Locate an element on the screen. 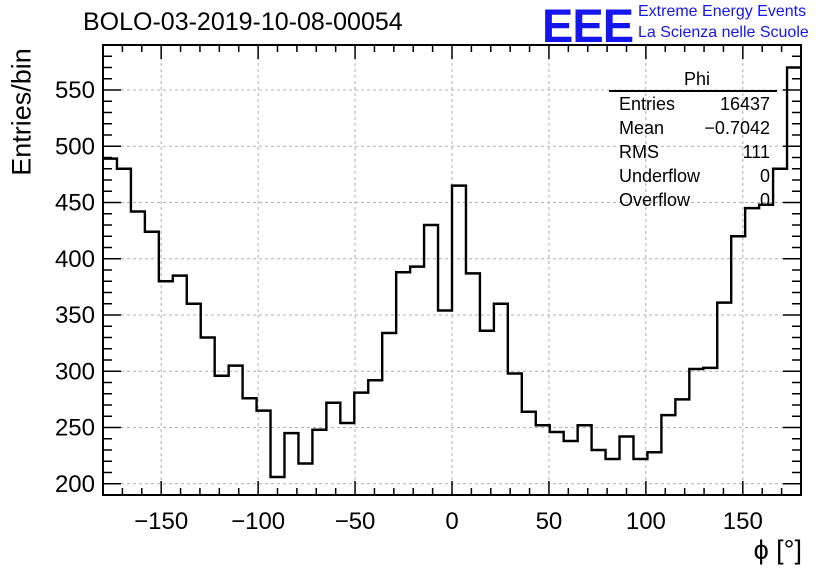 This screenshot has height=572, width=836. y-axis-label: Entries/bin is located at coordinates (21, 112).